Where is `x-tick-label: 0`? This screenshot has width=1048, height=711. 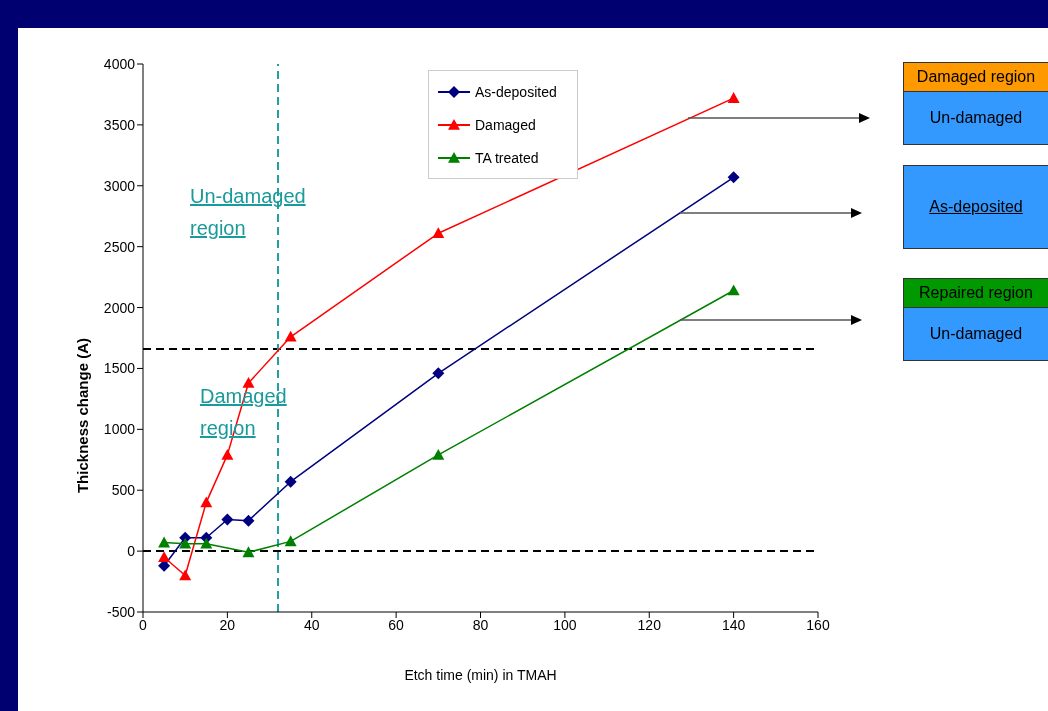 x-tick-label: 0 is located at coordinates (143, 624).